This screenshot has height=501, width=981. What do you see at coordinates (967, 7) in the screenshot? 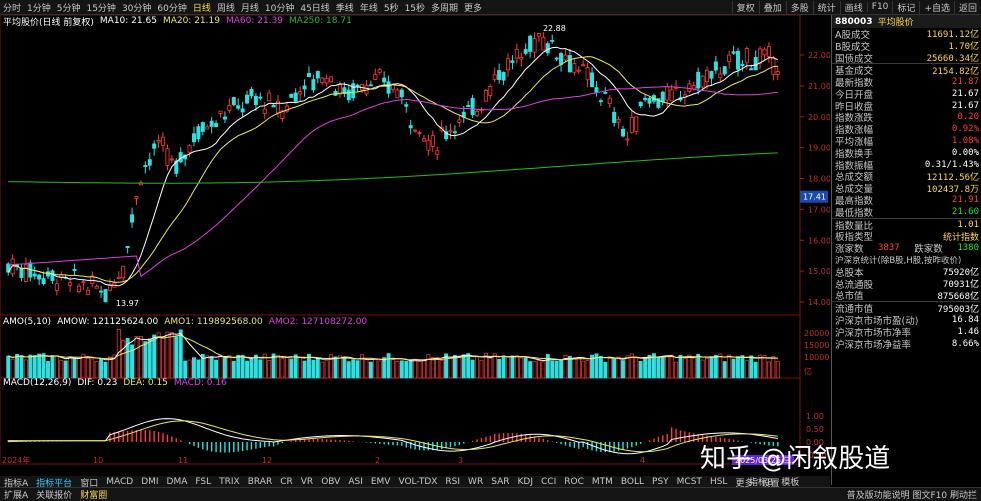
I see `tool-button: 返回` at bounding box center [967, 7].